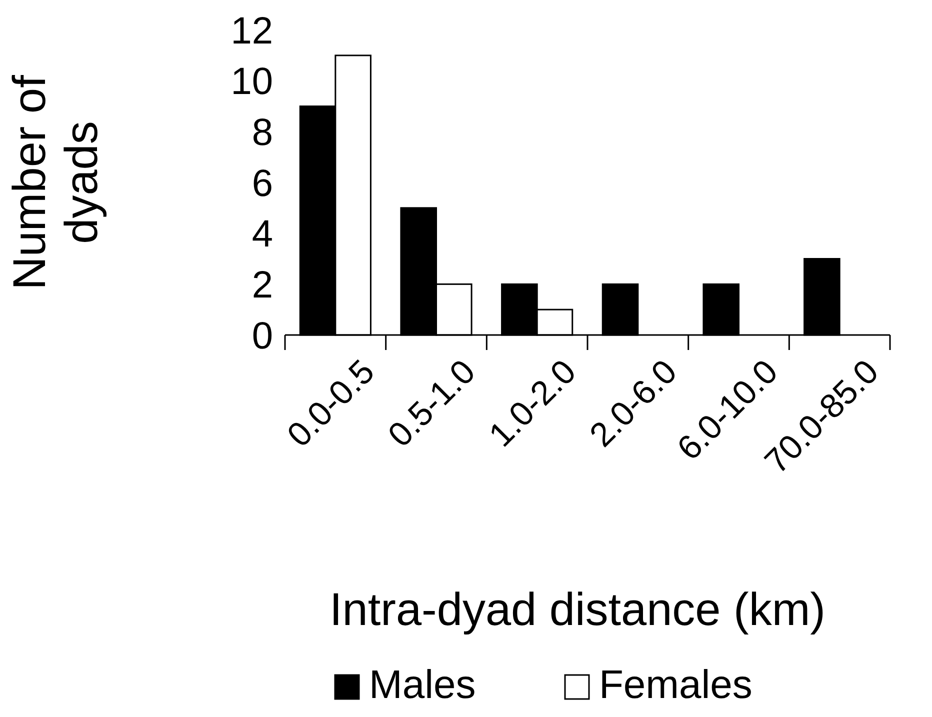 This screenshot has width=932, height=717. What do you see at coordinates (251, 31) in the screenshot?
I see `y-tick-label: 12` at bounding box center [251, 31].